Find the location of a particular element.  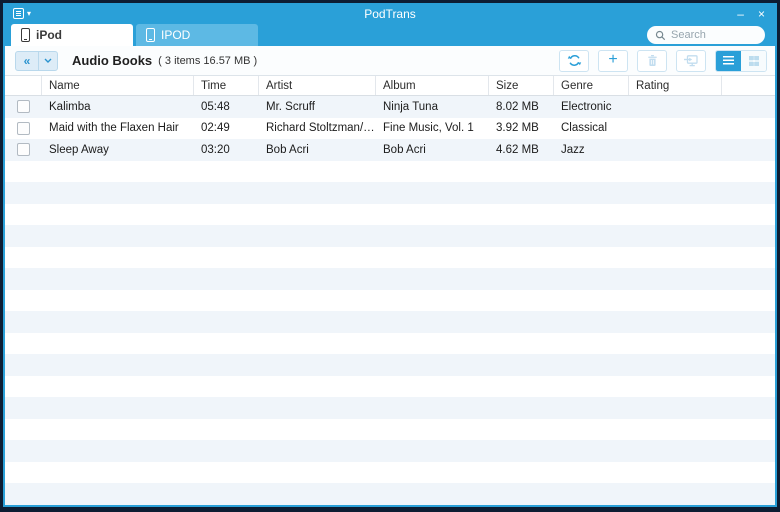

chevron-down-icon is located at coordinates (48, 60).